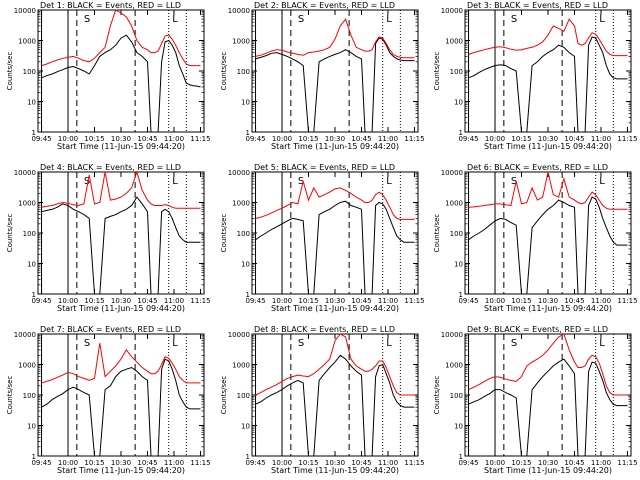 The height and width of the screenshot is (480, 640). I want to click on panel-title: Det 1: BLACK = Events, RED = LLD, so click(110, 5).